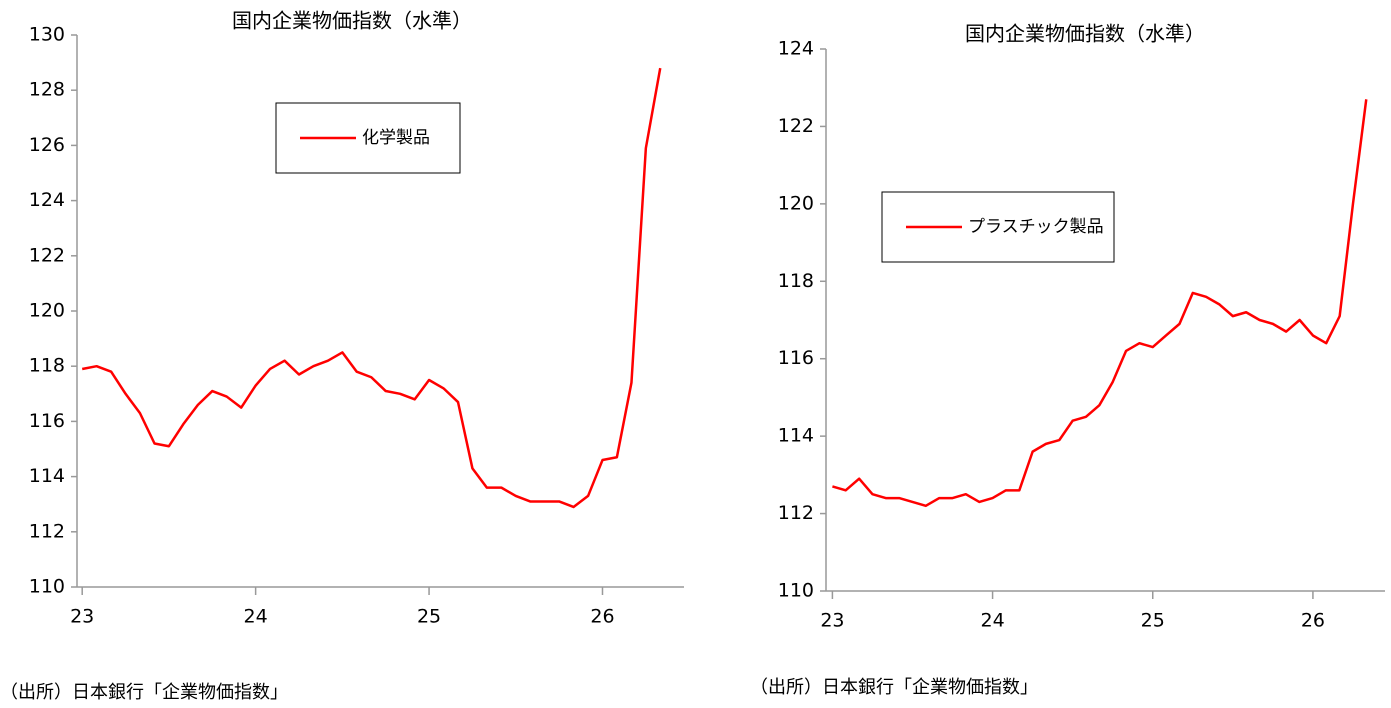 This screenshot has width=1391, height=708. What do you see at coordinates (396, 138) in the screenshot?
I see `legend-label: 化学製品` at bounding box center [396, 138].